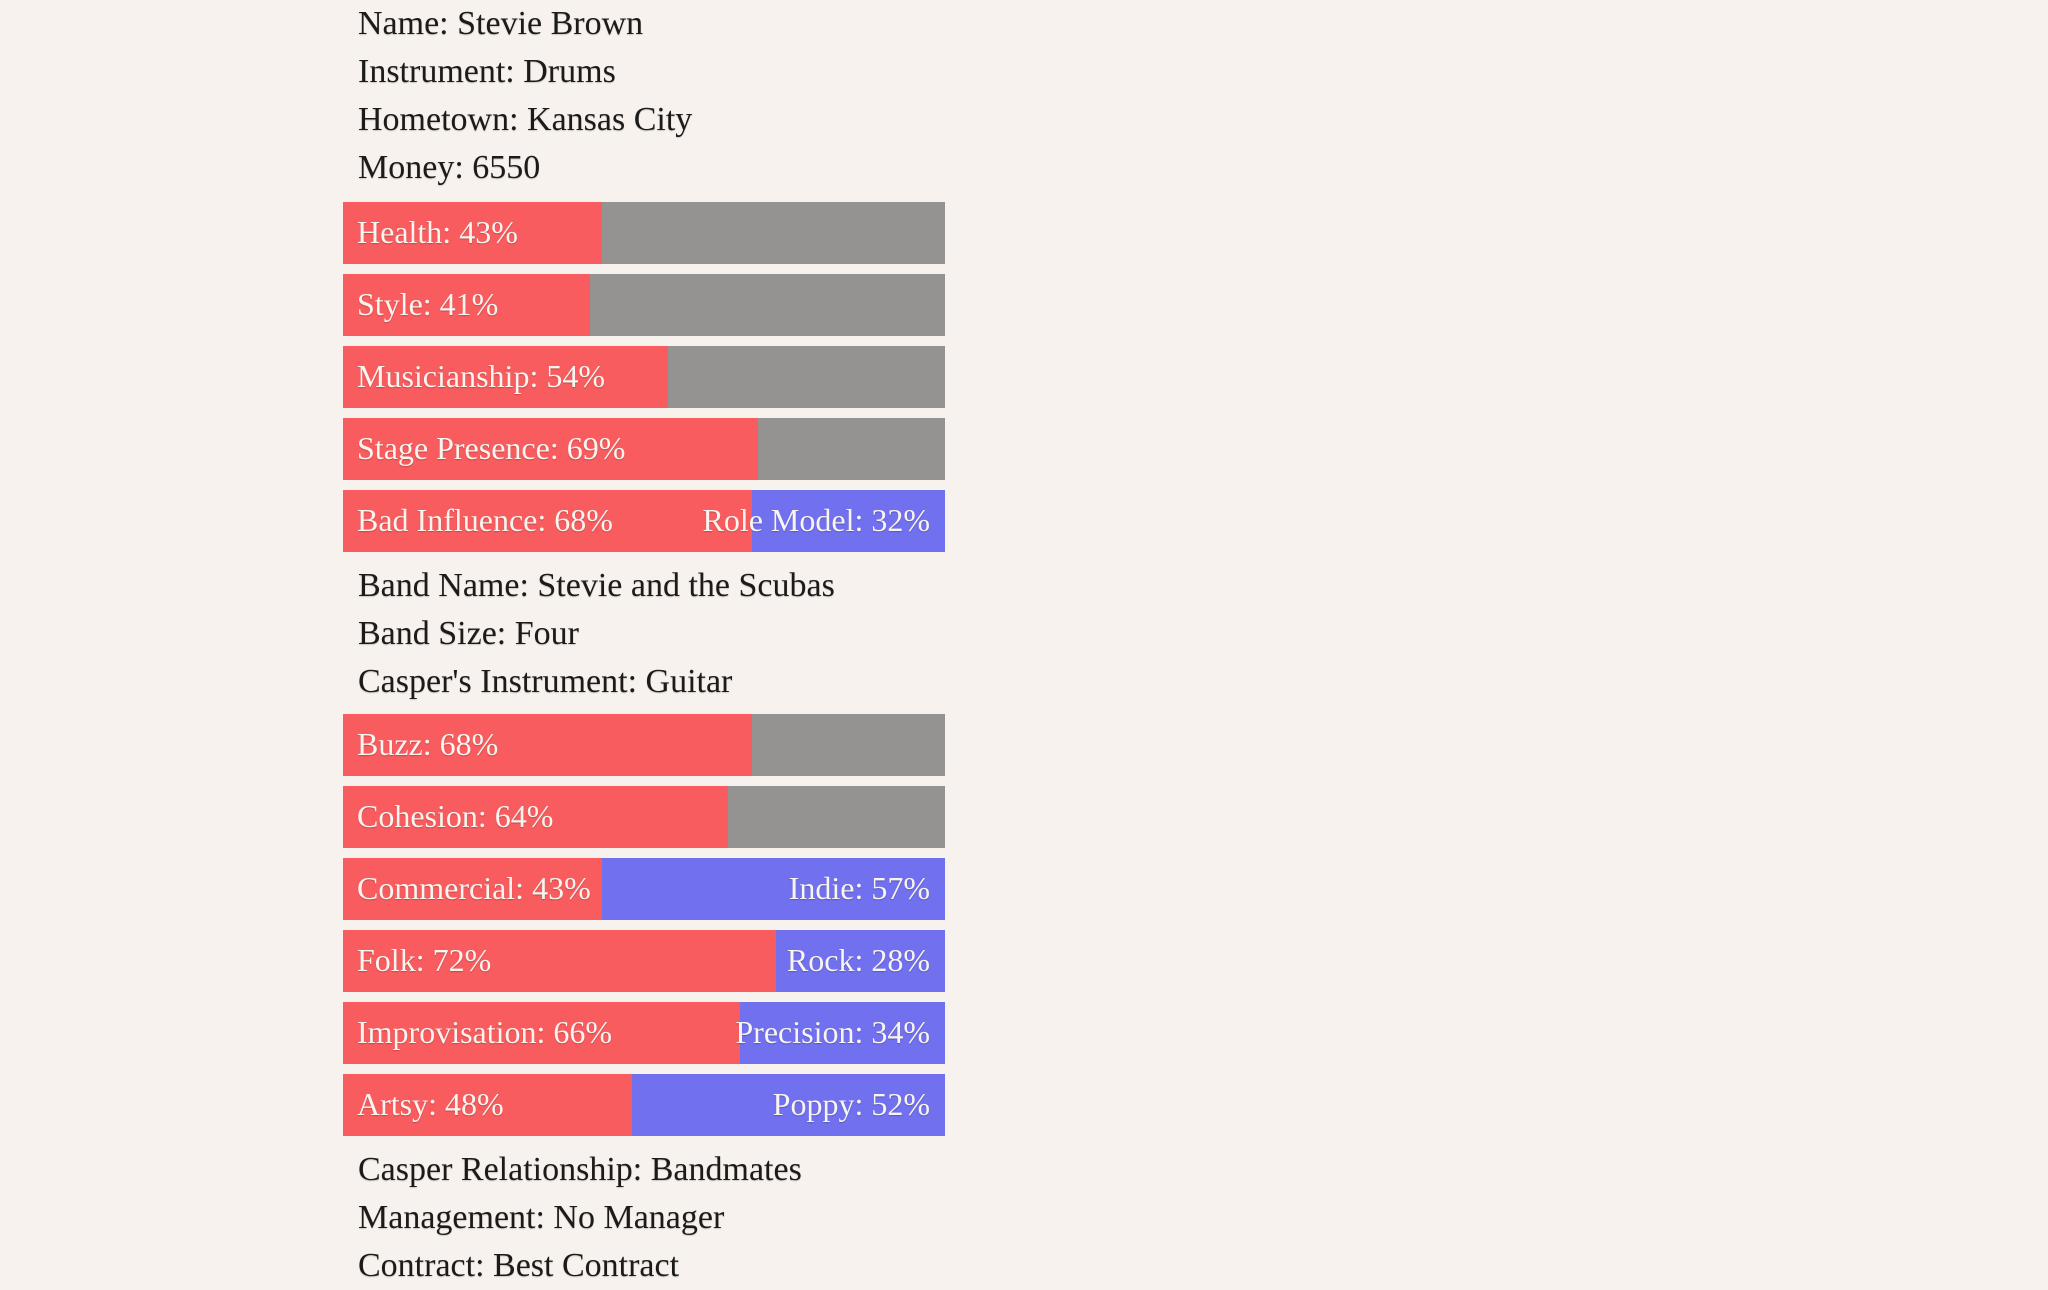  Describe the element at coordinates (501, 23) in the screenshot. I see `profile-name: Name: Stevie Brown` at that location.